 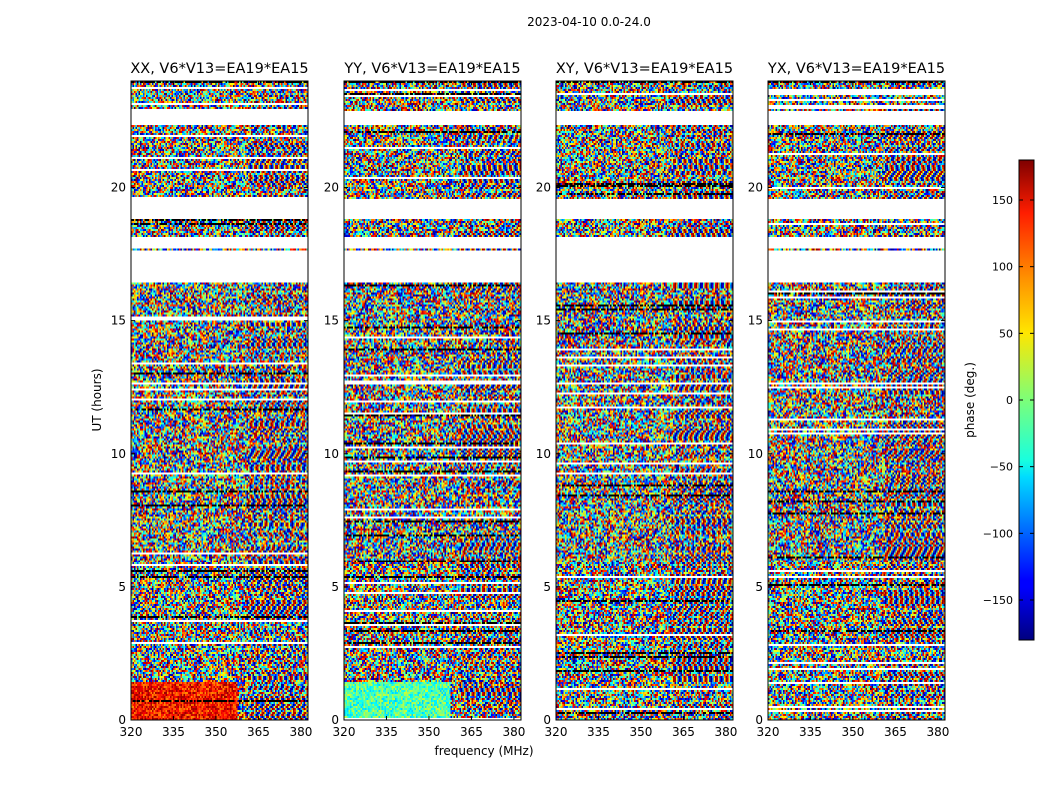 I want to click on colorbar: −150 −100 −50 0 50 100 150 phase (deg.), so click(x=999, y=400).